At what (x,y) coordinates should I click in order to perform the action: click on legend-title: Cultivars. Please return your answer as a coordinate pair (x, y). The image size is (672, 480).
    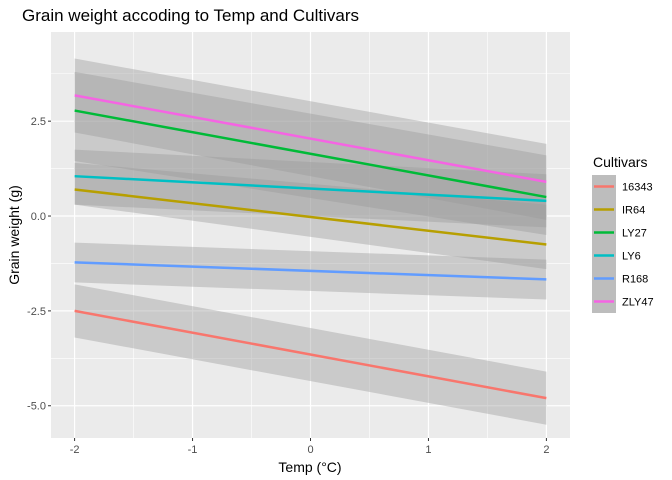
    Looking at the image, I should click on (620, 162).